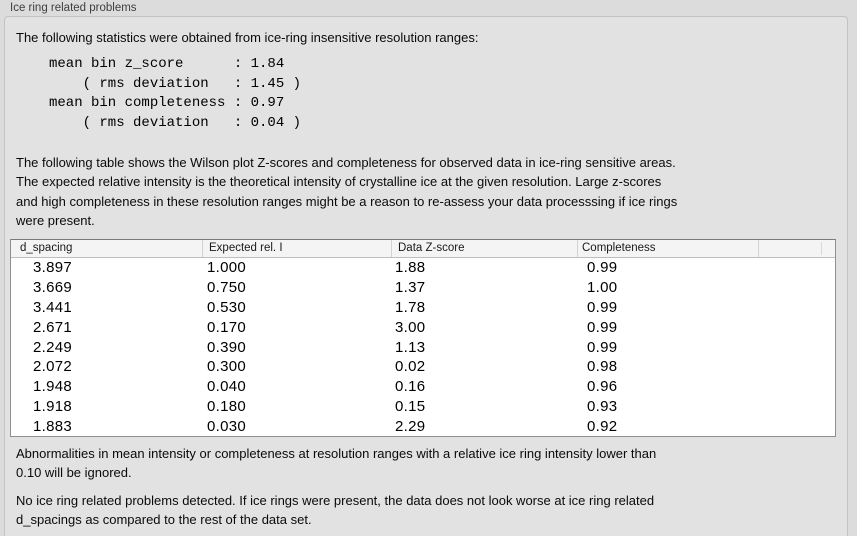 This screenshot has width=857, height=536. I want to click on table-cell: 1.000, so click(227, 267).